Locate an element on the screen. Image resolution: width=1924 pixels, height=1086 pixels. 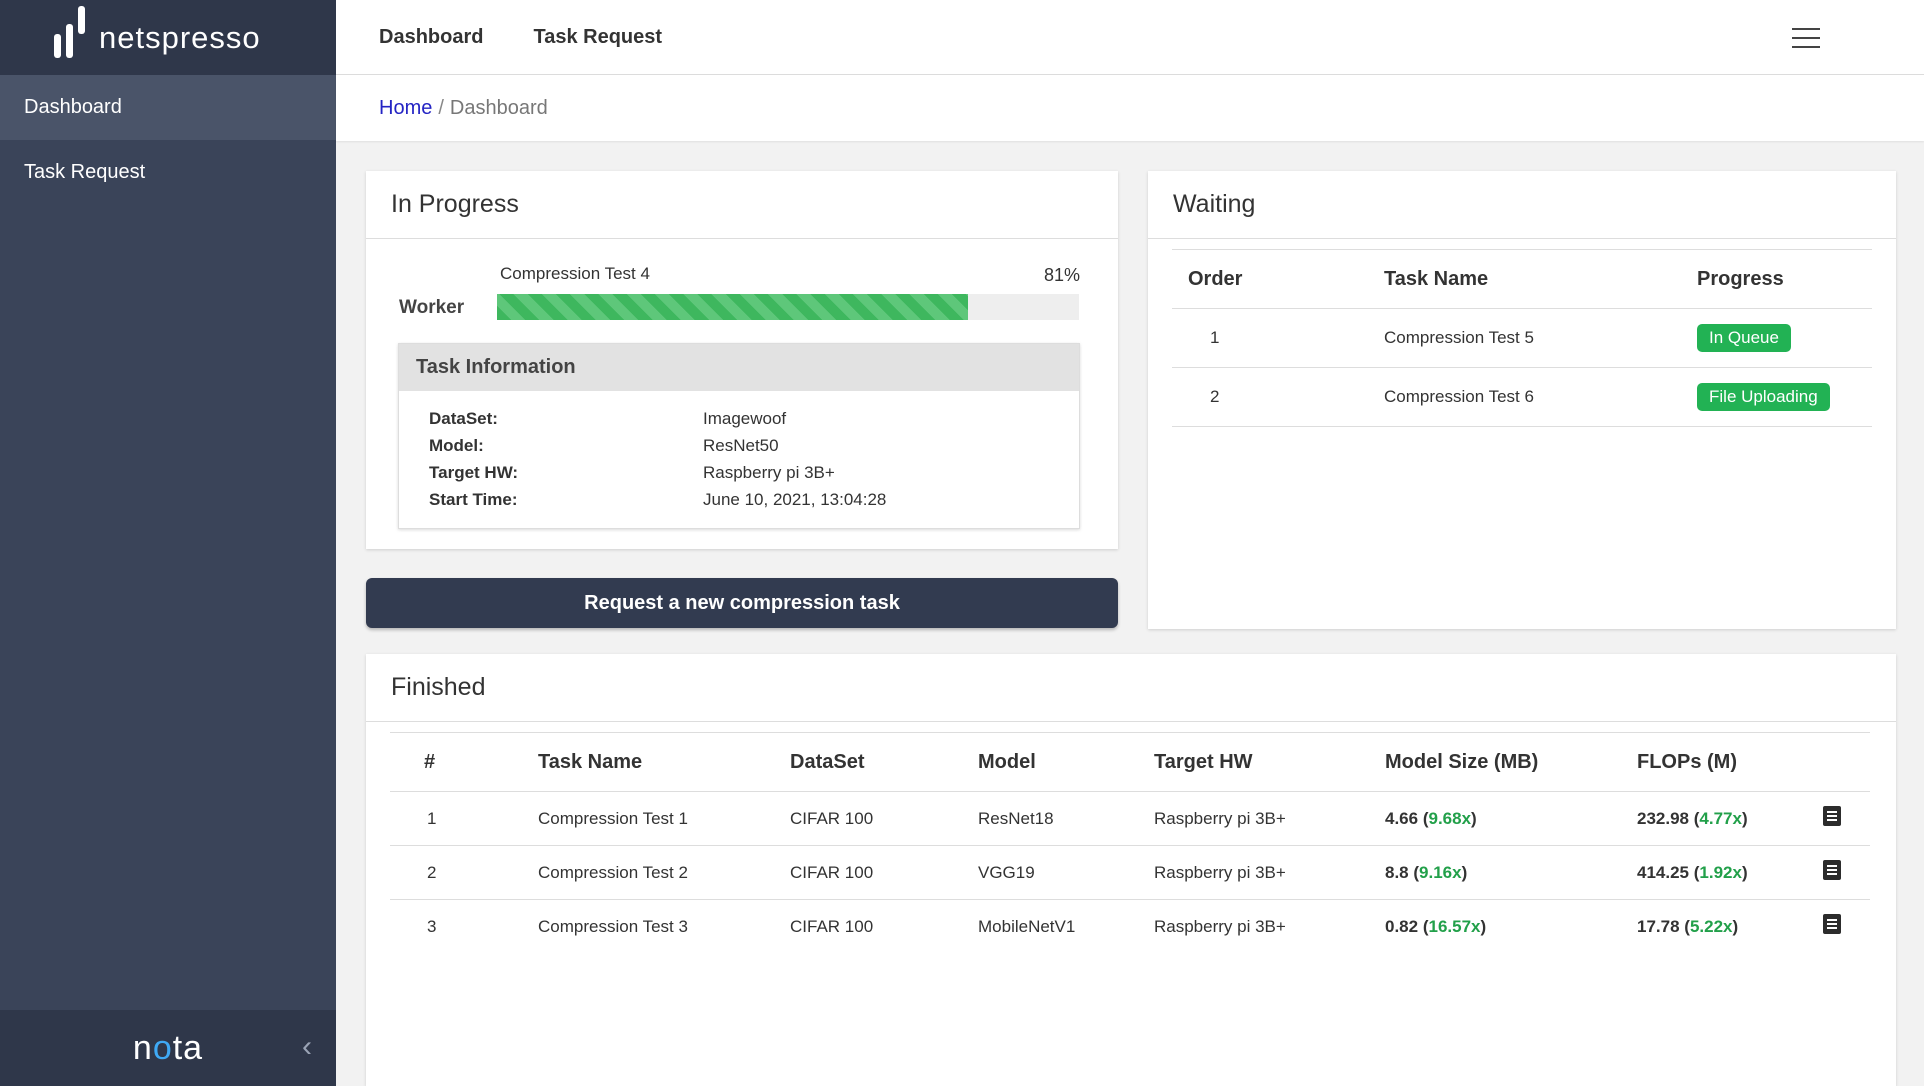
col-model-size: Model Size (MB) is located at coordinates (1511, 762).